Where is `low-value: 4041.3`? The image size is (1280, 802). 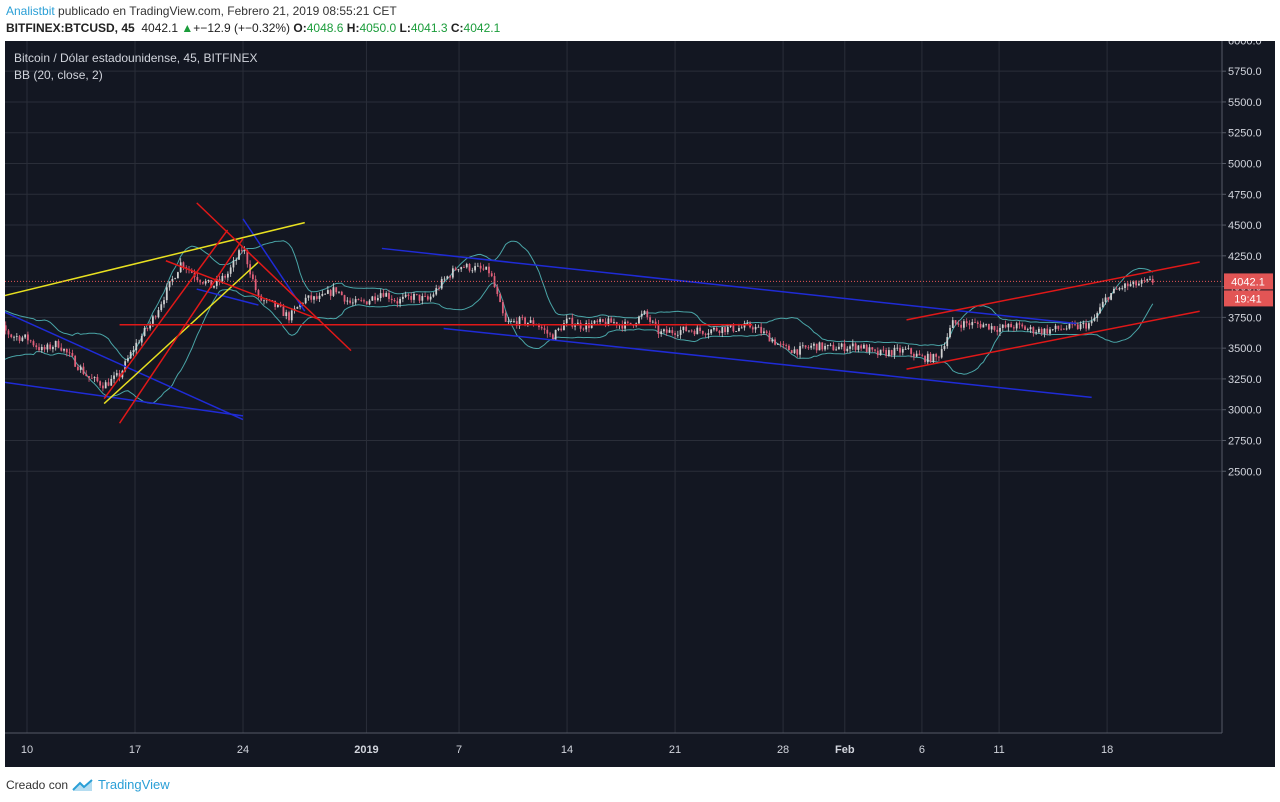
low-value: 4041.3 is located at coordinates (429, 28).